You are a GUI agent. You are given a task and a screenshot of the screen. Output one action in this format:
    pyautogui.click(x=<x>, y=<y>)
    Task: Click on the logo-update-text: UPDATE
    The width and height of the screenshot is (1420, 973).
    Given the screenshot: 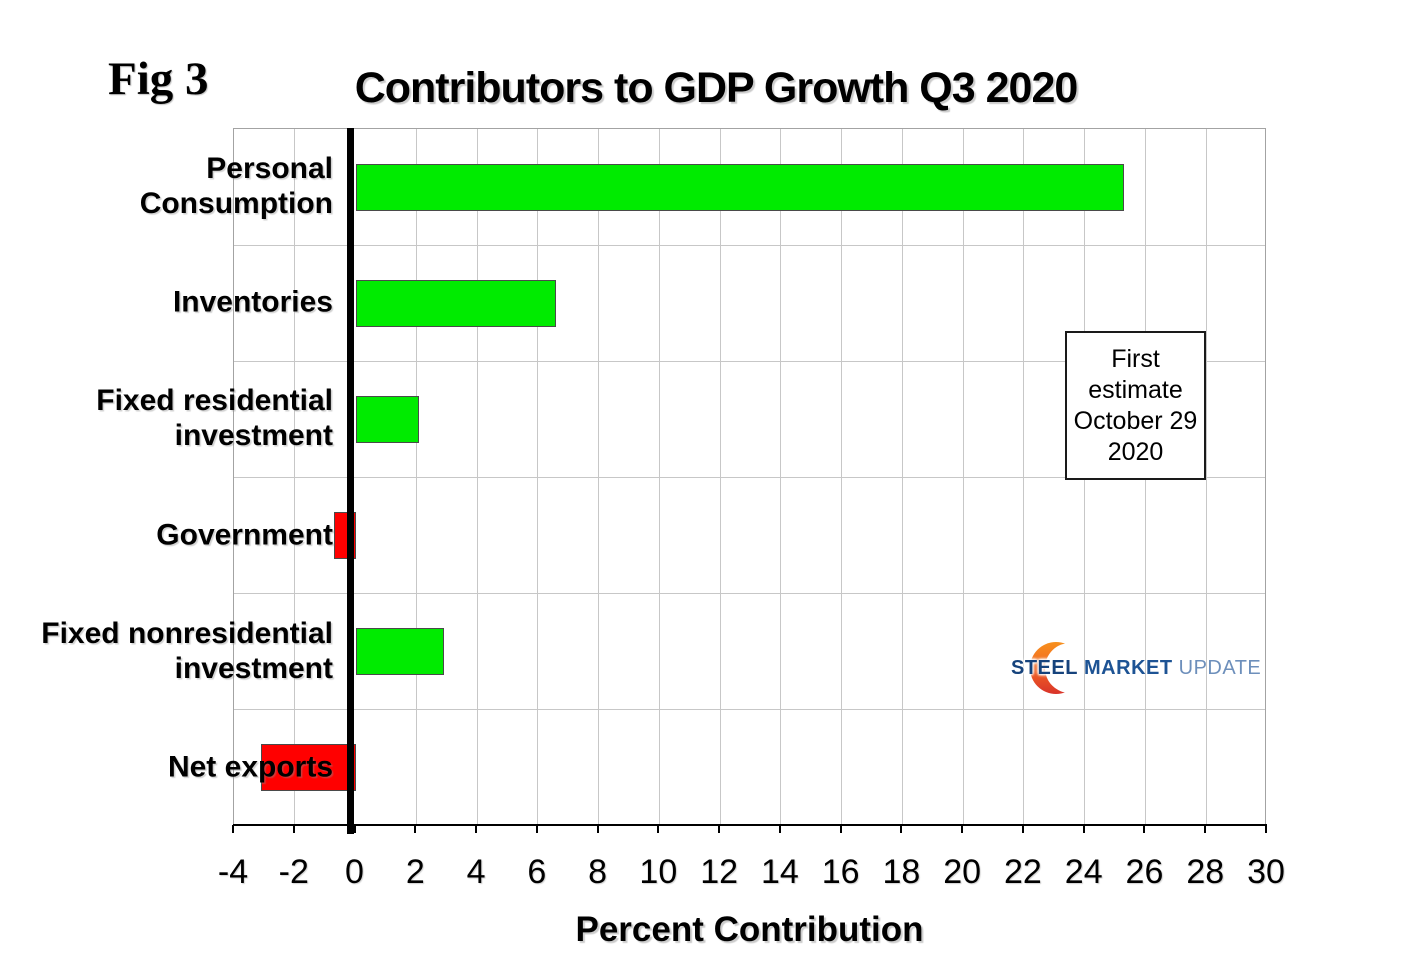 What is the action you would take?
    pyautogui.click(x=1220, y=668)
    